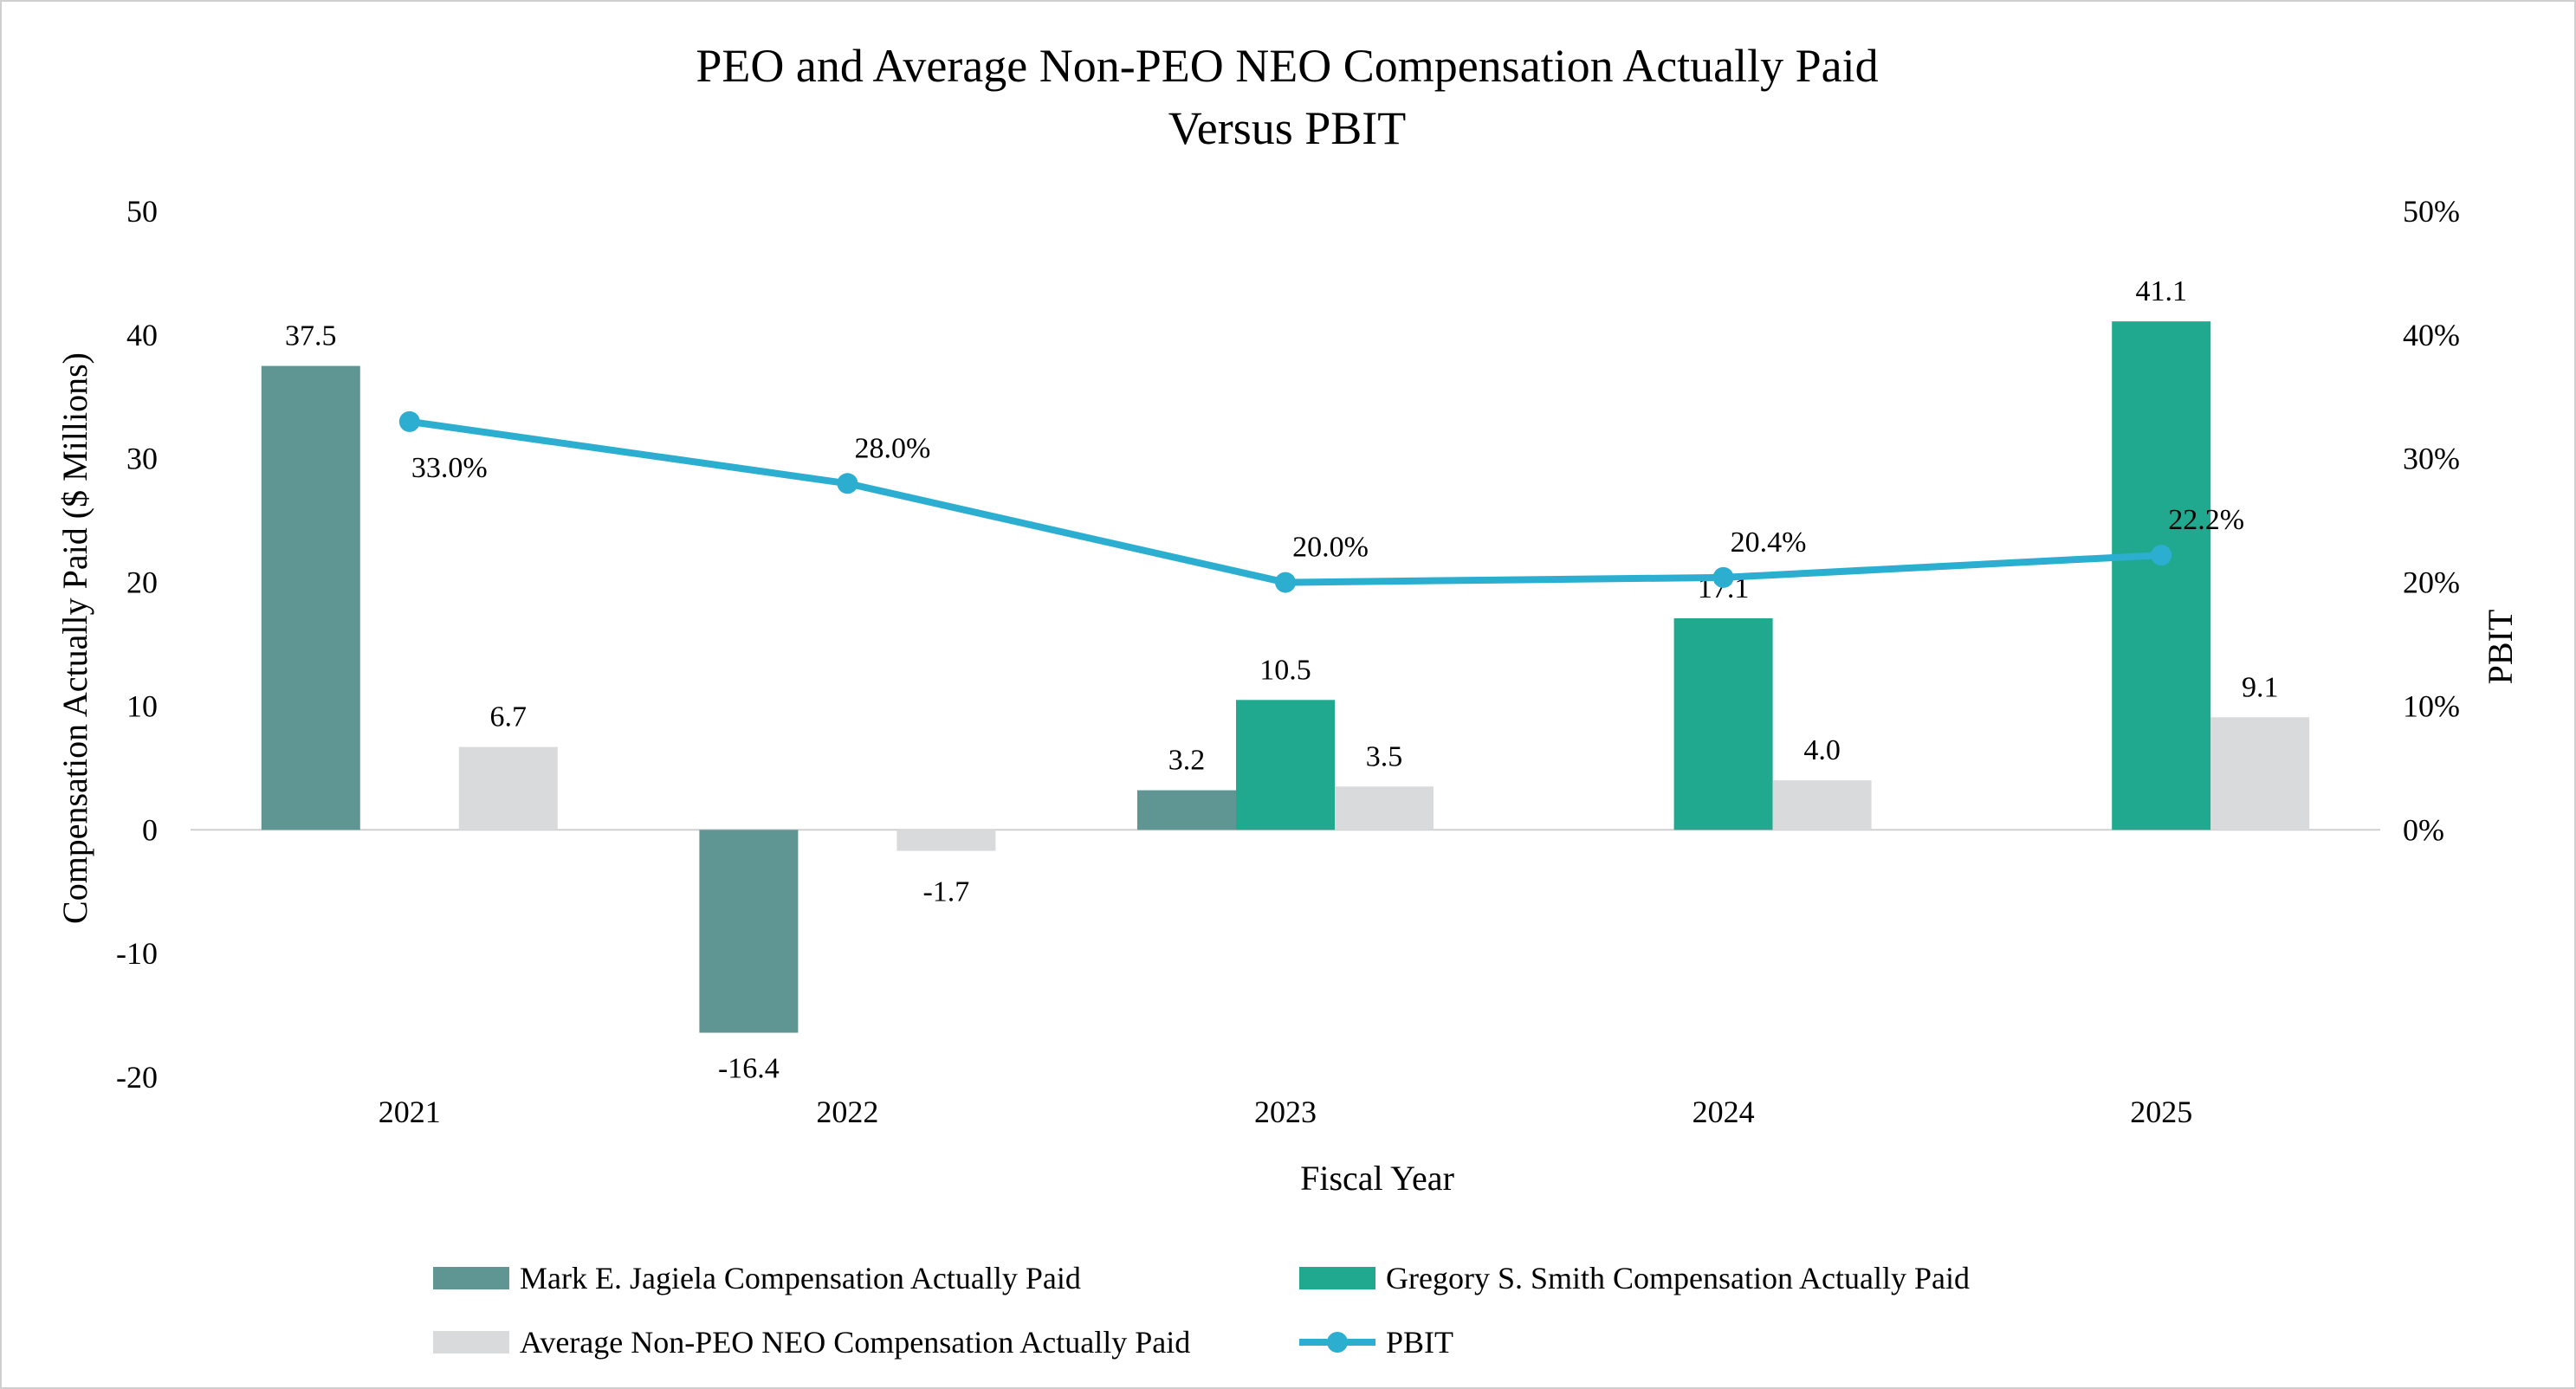  Describe the element at coordinates (2431, 335) in the screenshot. I see `y2-tick-label: 40%` at that location.